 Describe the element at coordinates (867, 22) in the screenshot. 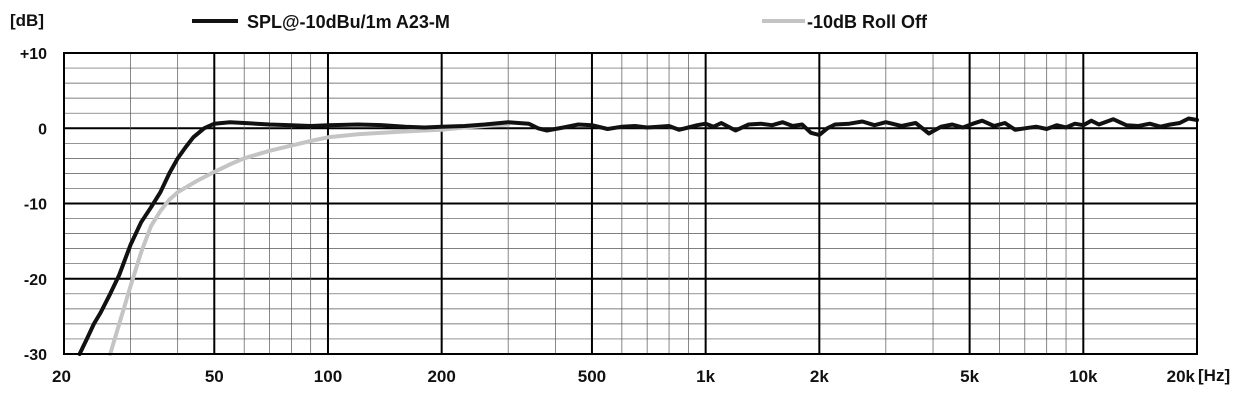

I see `legend-label-roll-off: -10dB Roll Off` at that location.